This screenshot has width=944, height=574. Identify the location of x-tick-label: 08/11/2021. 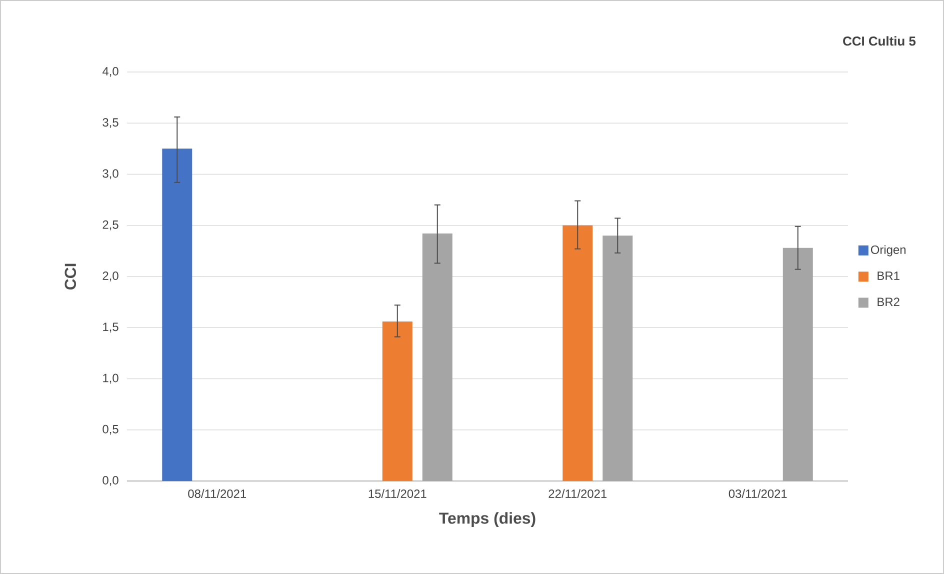
(217, 493).